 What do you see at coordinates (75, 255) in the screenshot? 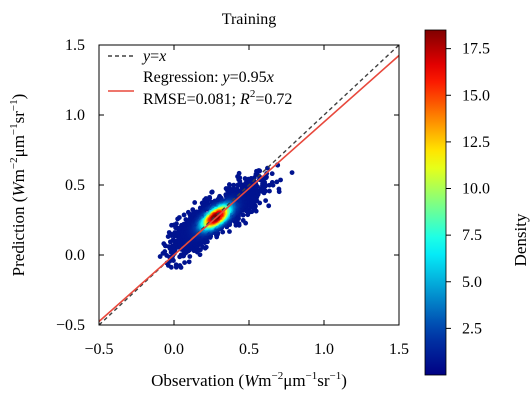
I see `y-tick-label: 0.0` at bounding box center [75, 255].